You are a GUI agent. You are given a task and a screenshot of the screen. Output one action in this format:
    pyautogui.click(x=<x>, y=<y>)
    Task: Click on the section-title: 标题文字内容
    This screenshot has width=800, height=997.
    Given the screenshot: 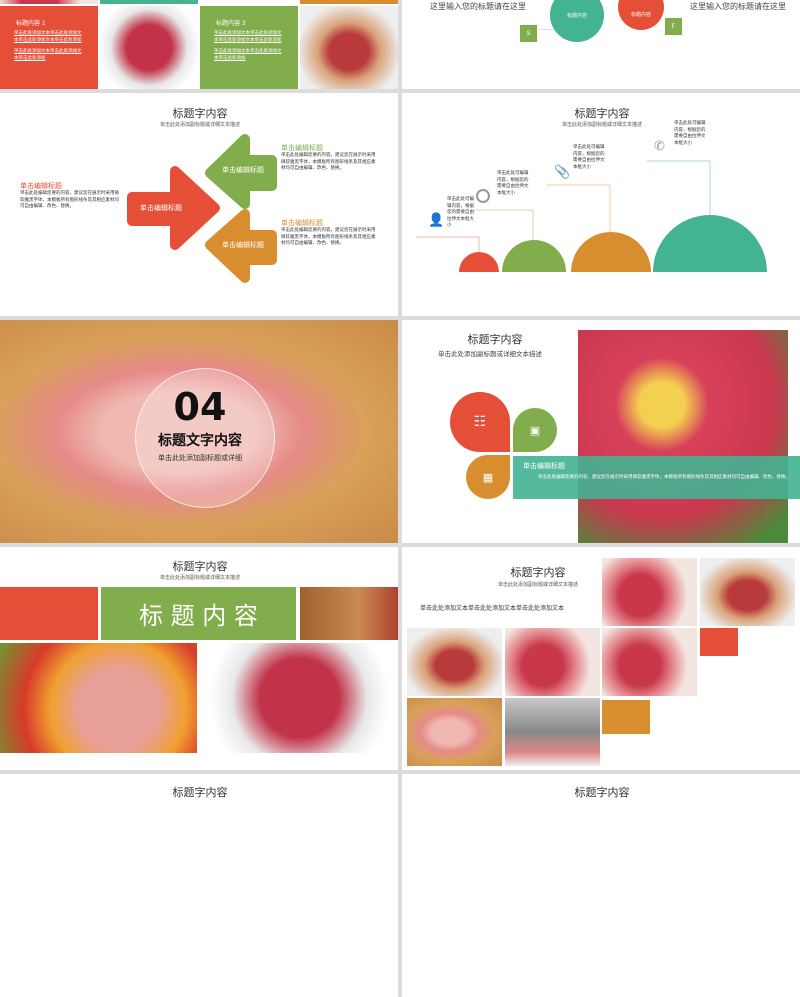 What is the action you would take?
    pyautogui.click(x=200, y=441)
    